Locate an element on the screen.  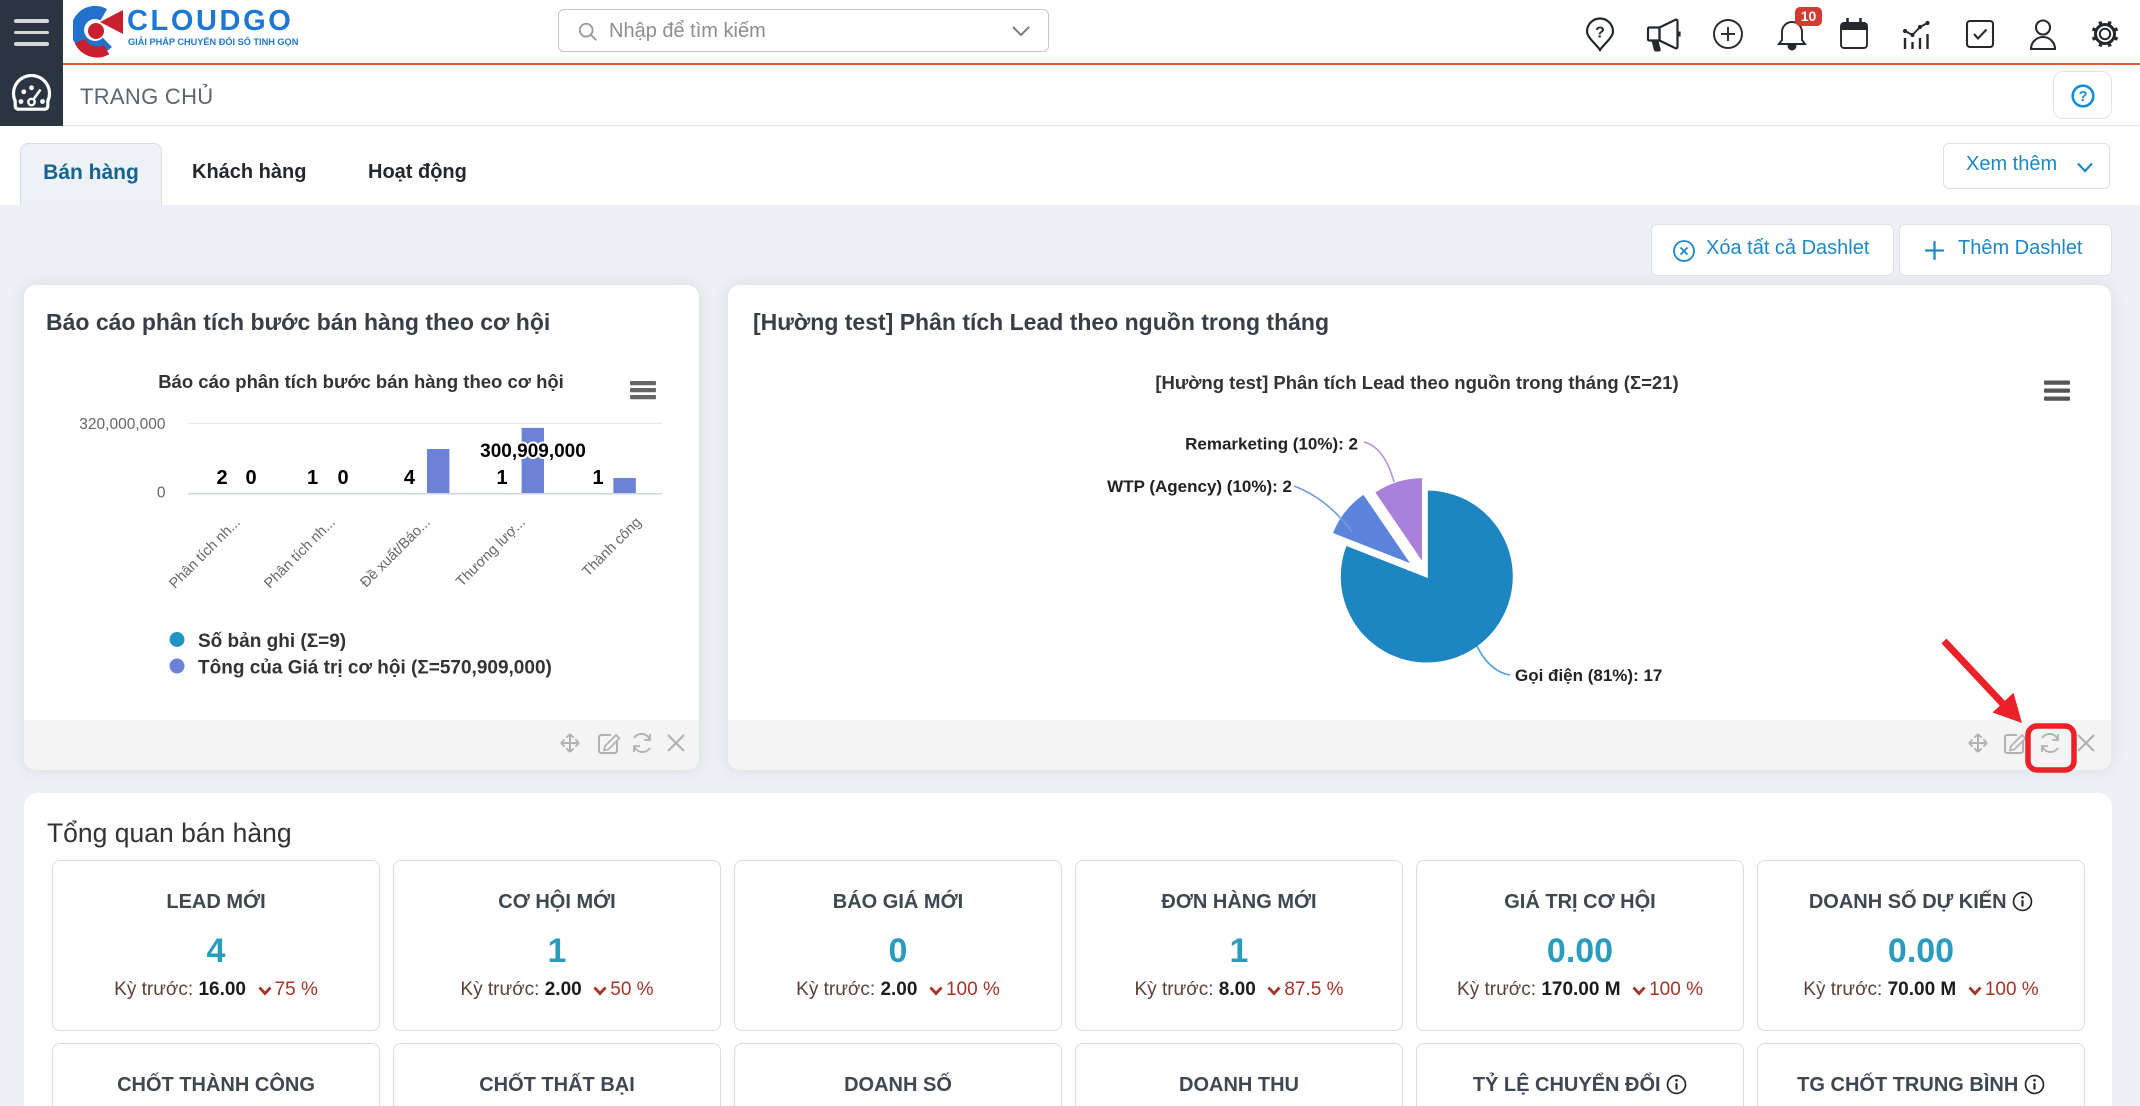
svg-text: 2 is located at coordinates (221, 478).